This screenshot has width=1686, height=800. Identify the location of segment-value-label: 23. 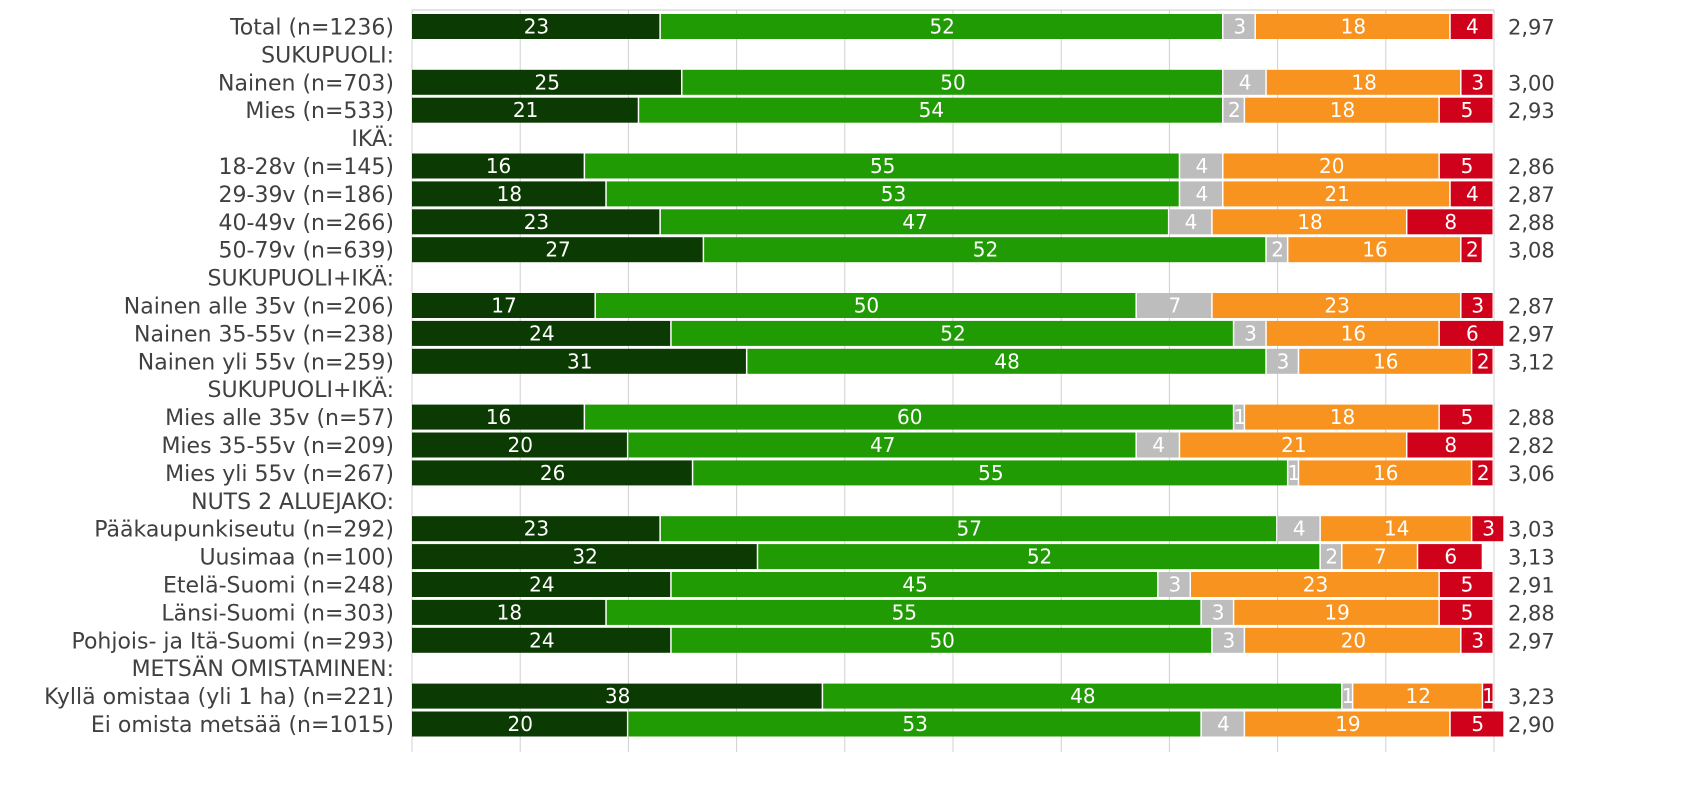
(1336, 306).